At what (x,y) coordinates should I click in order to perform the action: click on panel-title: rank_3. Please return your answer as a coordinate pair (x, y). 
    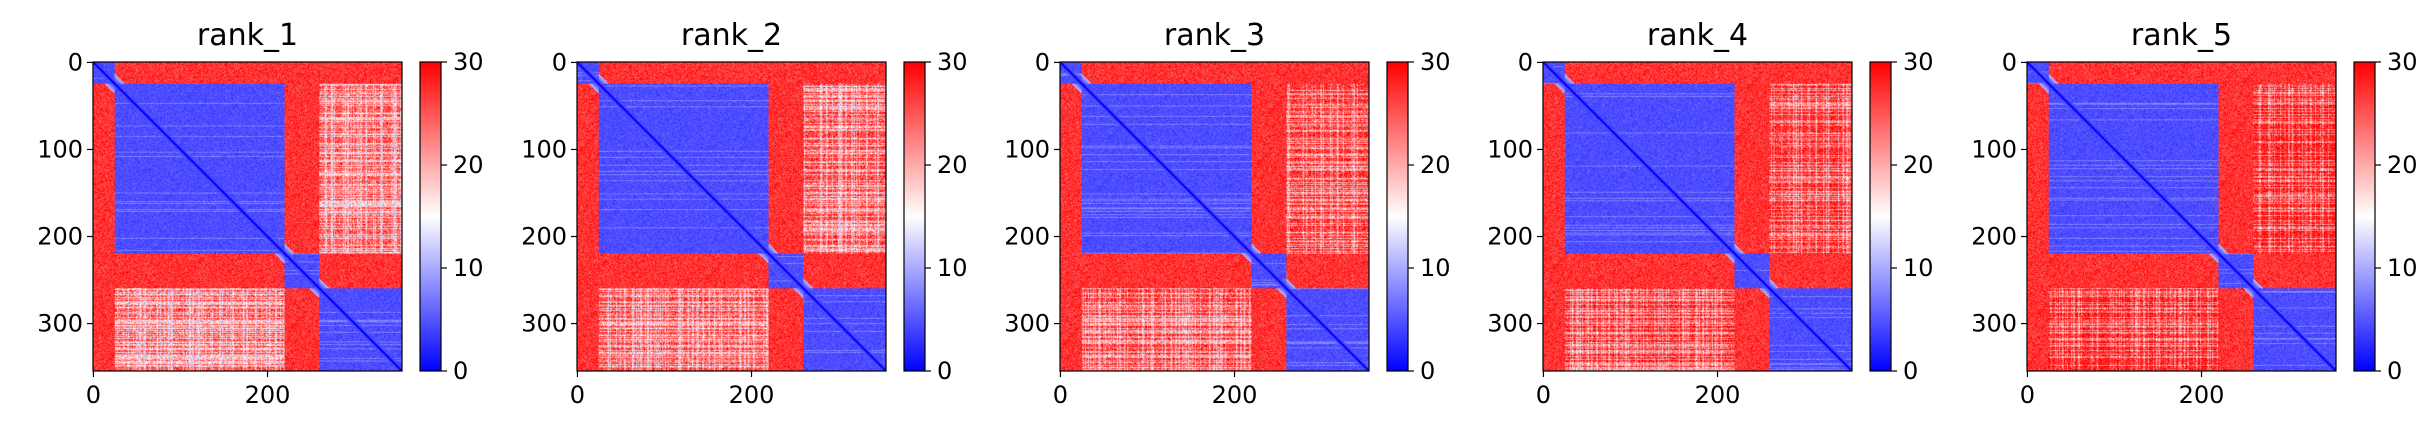
    Looking at the image, I should click on (1214, 35).